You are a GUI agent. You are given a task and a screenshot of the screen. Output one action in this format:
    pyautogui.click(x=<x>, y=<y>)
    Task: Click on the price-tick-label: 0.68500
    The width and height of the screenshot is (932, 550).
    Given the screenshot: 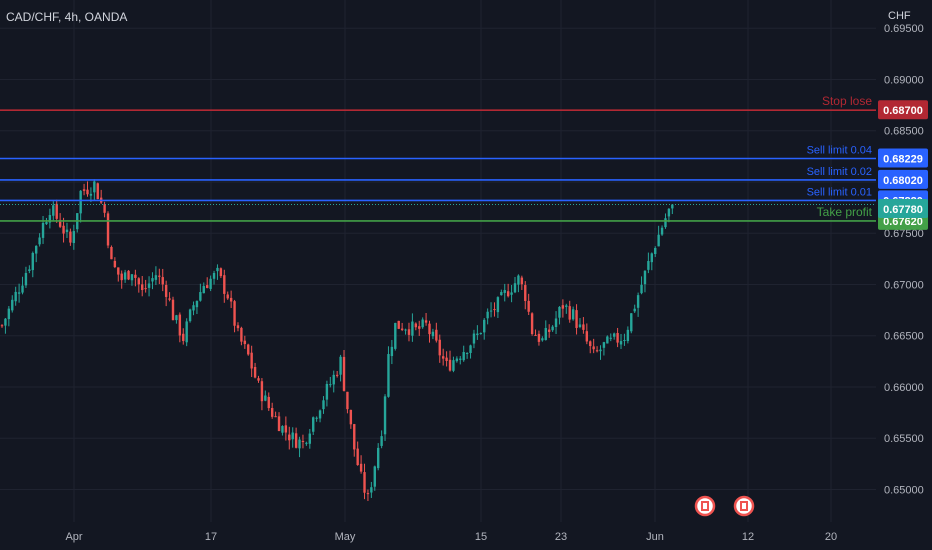 What is the action you would take?
    pyautogui.click(x=904, y=132)
    